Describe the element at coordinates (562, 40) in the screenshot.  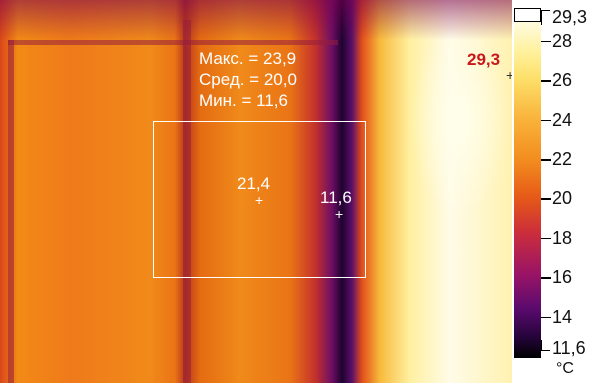
I see `scale-tick-label: 28` at that location.